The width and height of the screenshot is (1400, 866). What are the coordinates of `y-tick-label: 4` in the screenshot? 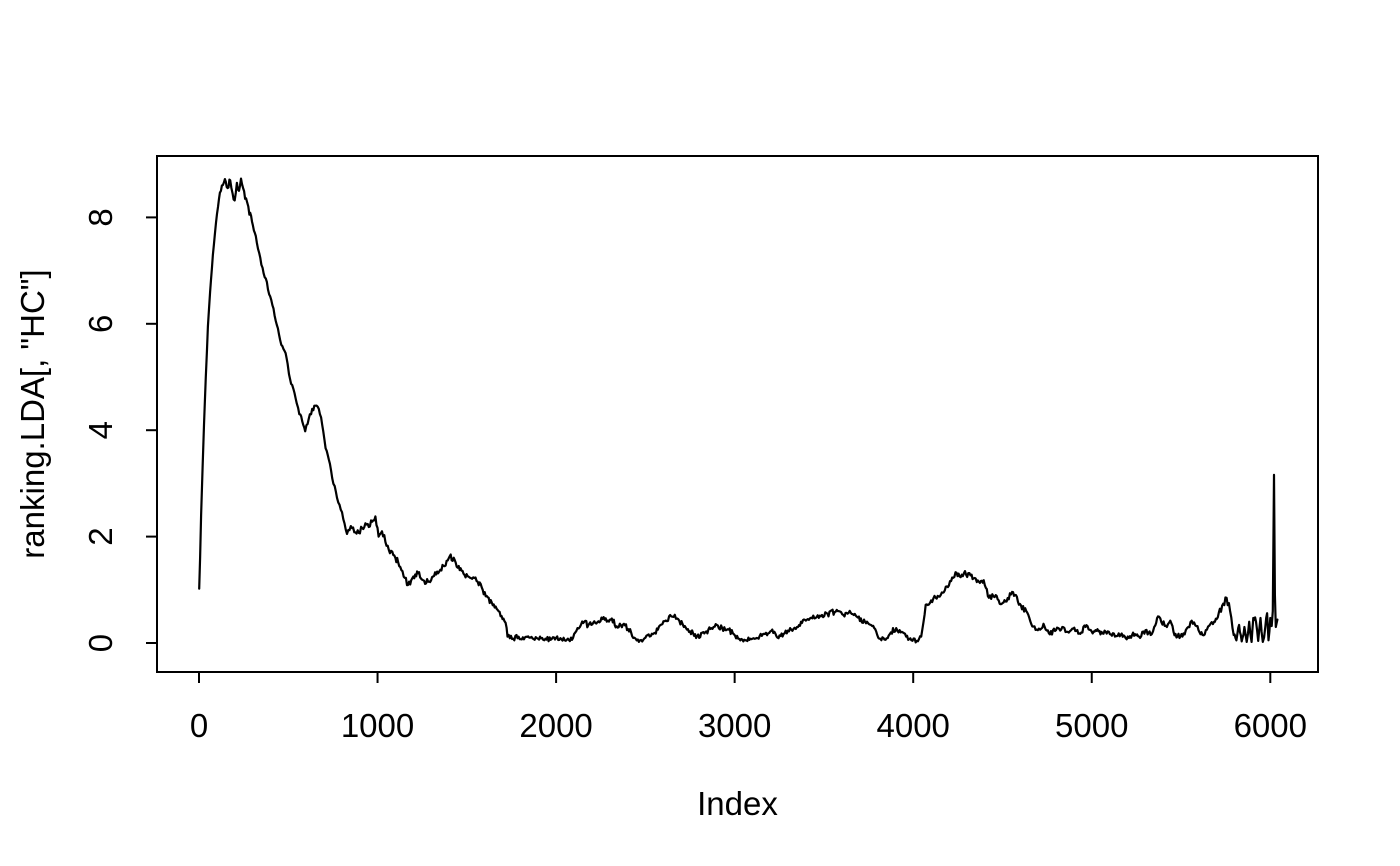 It's located at (100, 430).